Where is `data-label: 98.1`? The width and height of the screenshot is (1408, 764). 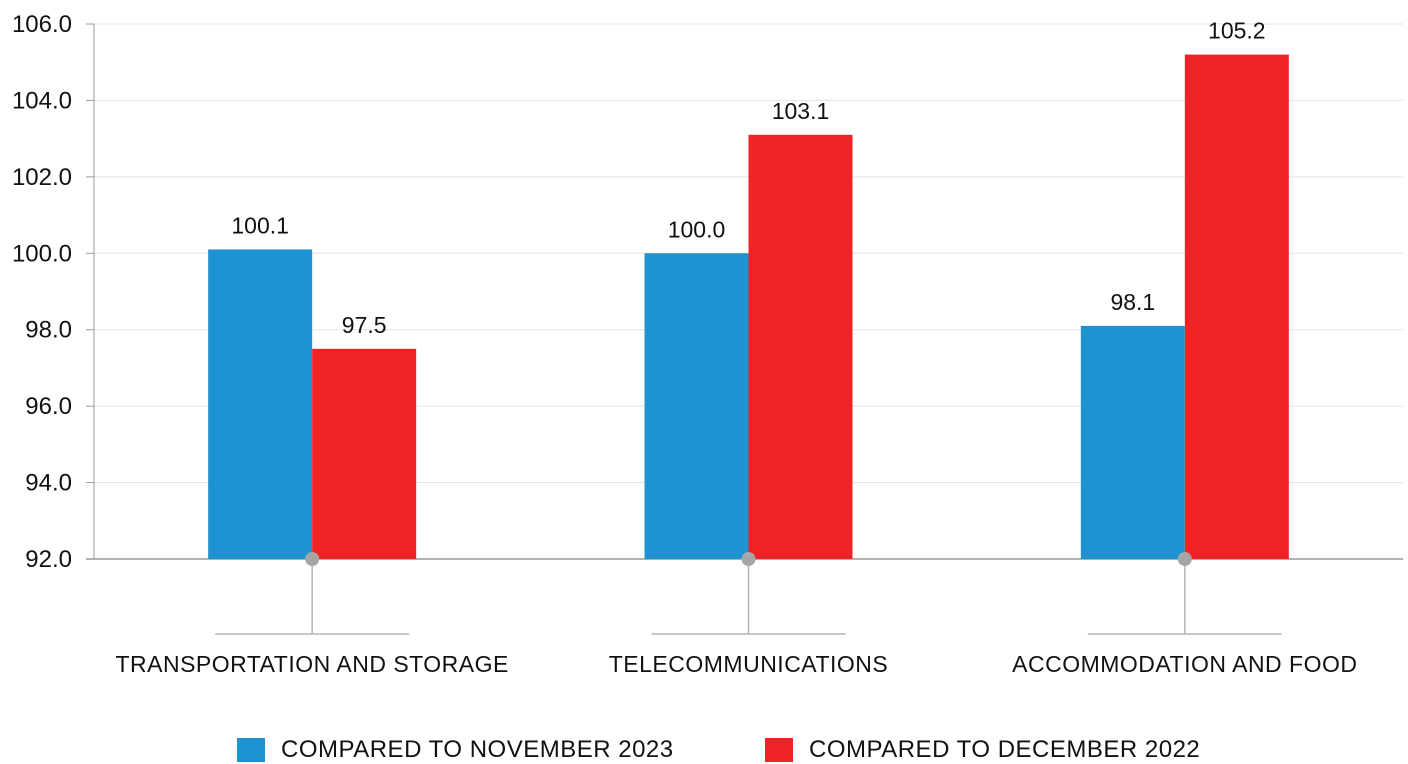 data-label: 98.1 is located at coordinates (1132, 302).